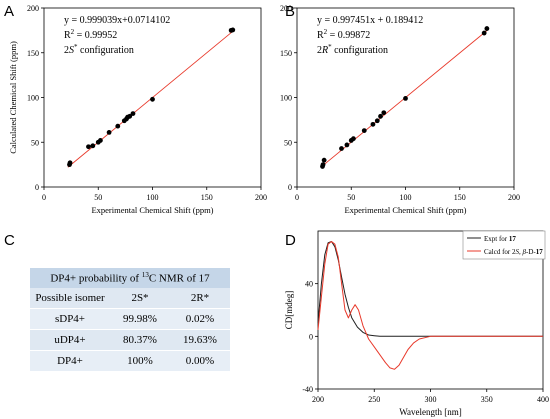  Describe the element at coordinates (504, 245) in the screenshot. I see `legend: Expt for 17 Calcd for 2S, β-D-17` at that location.